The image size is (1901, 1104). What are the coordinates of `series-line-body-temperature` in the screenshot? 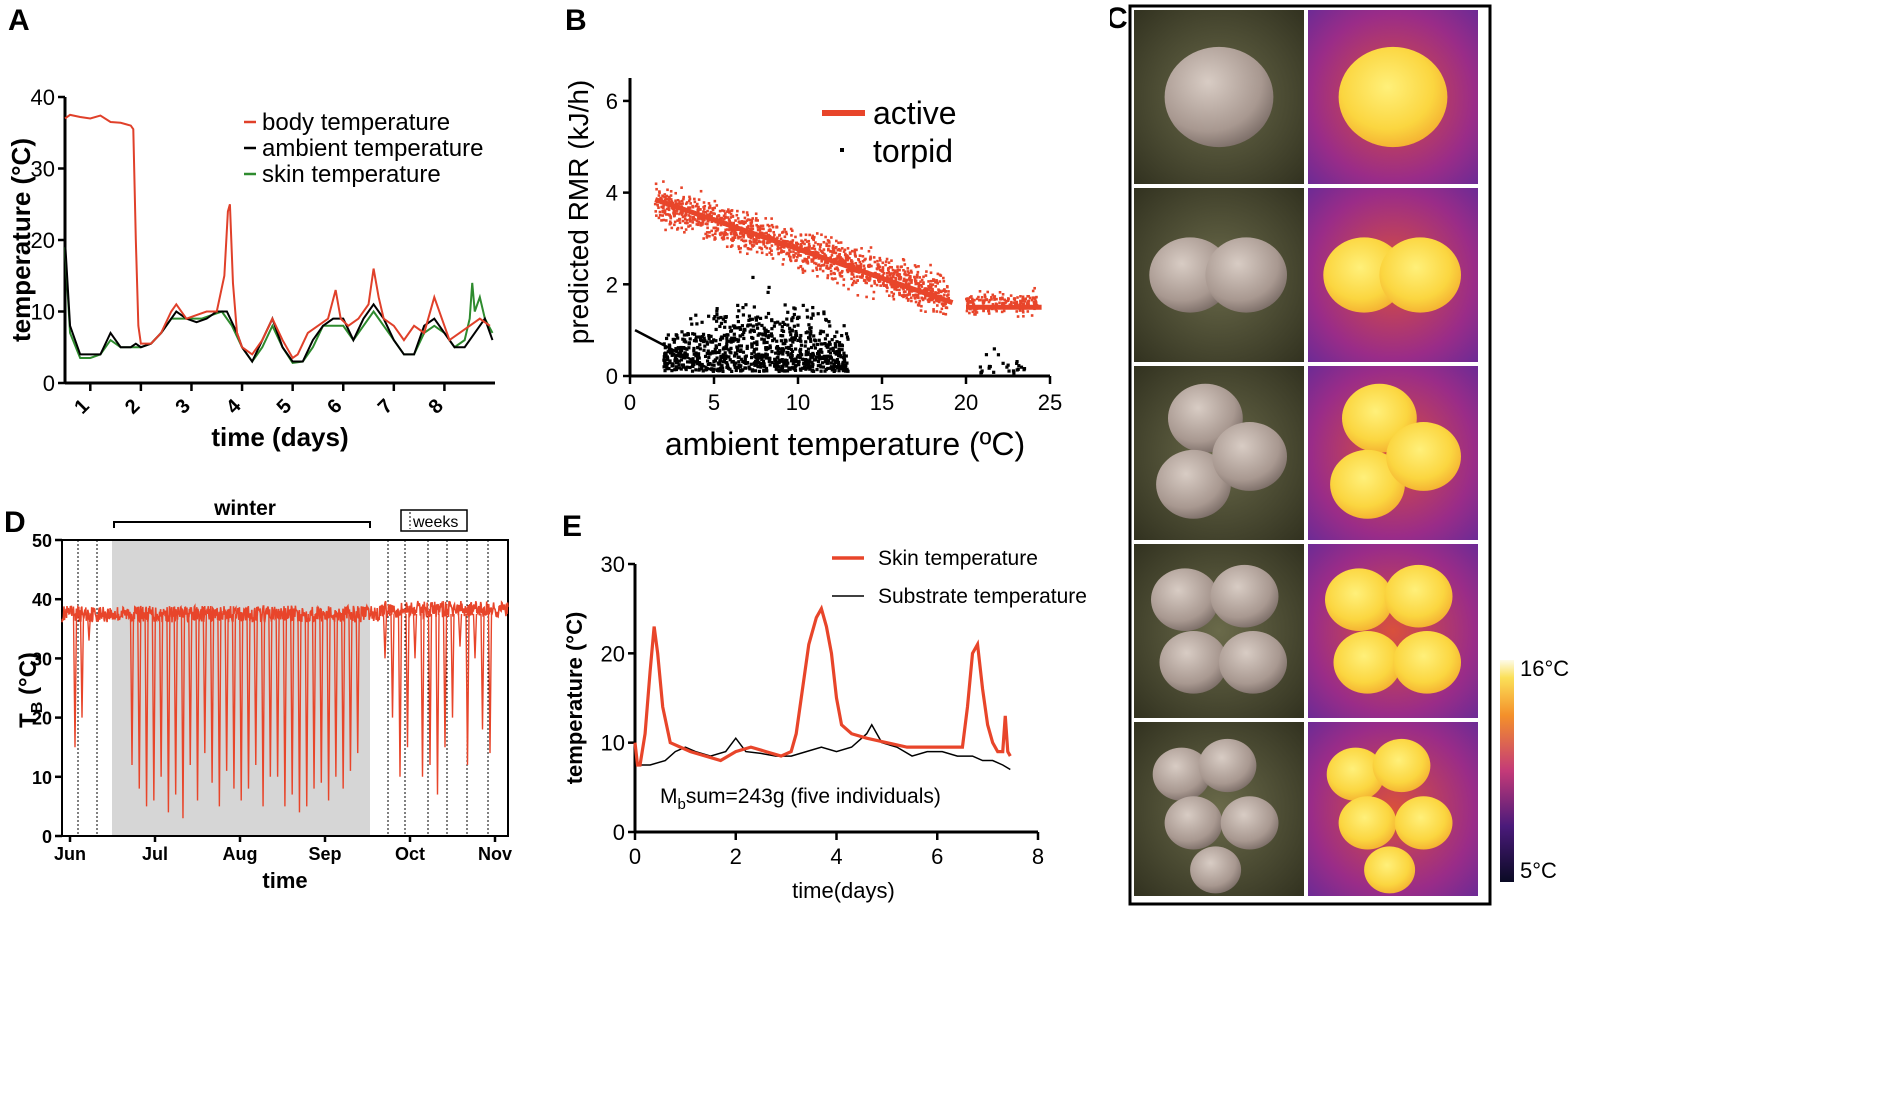 It's located at (277, 236).